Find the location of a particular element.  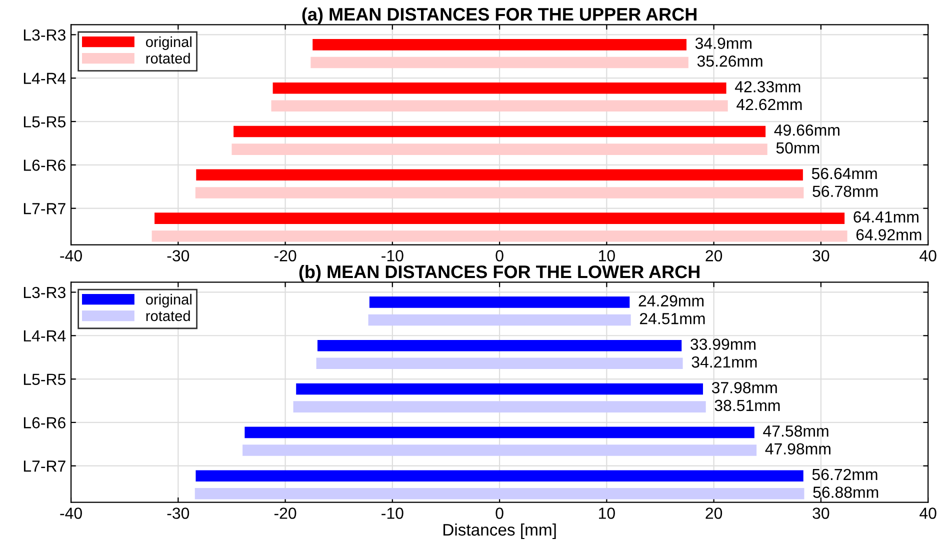

chart-title: (b) MEAN DISTANCES FOR THE LOWER ARCH is located at coordinates (499, 273).